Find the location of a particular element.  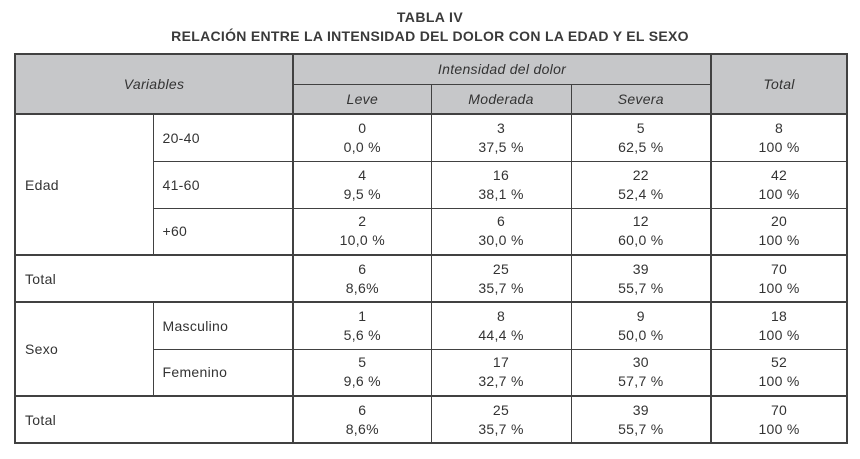

cell-masculino-total: 18 100 % is located at coordinates (779, 325).